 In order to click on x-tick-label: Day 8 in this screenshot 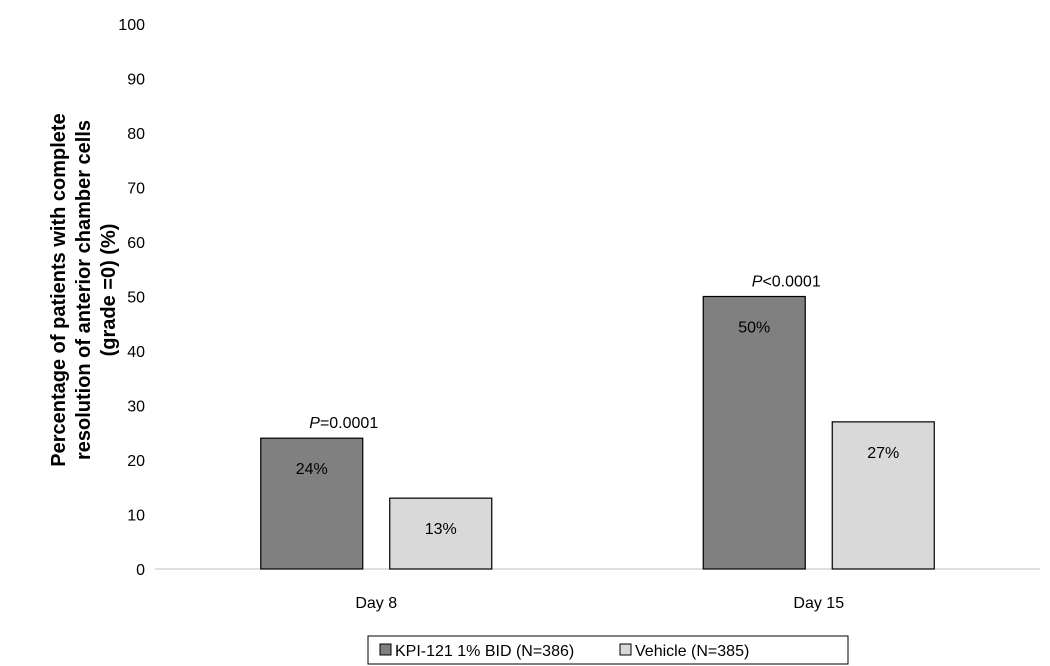, I will do `click(376, 603)`.